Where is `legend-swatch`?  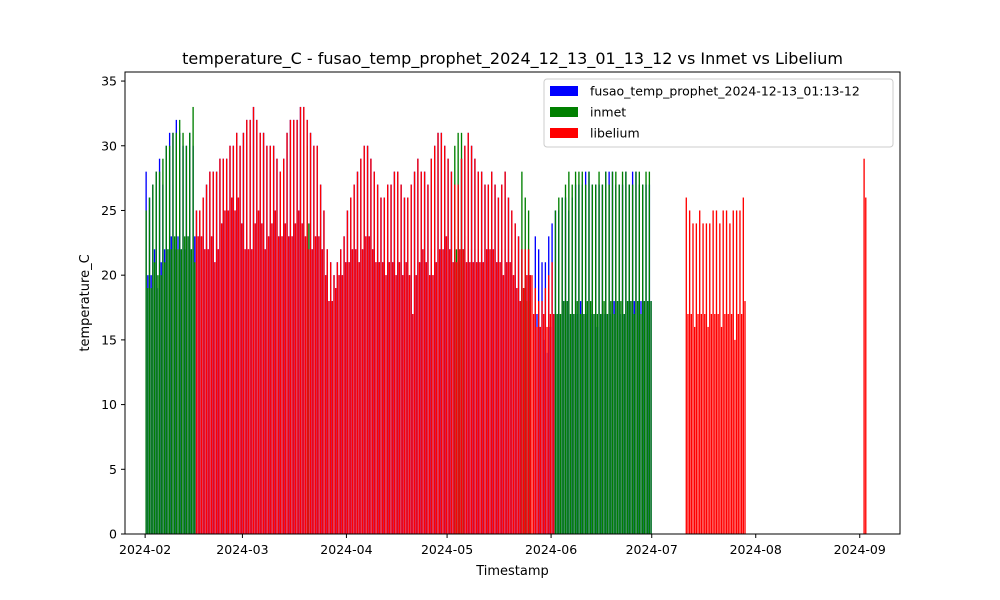 legend-swatch is located at coordinates (564, 112).